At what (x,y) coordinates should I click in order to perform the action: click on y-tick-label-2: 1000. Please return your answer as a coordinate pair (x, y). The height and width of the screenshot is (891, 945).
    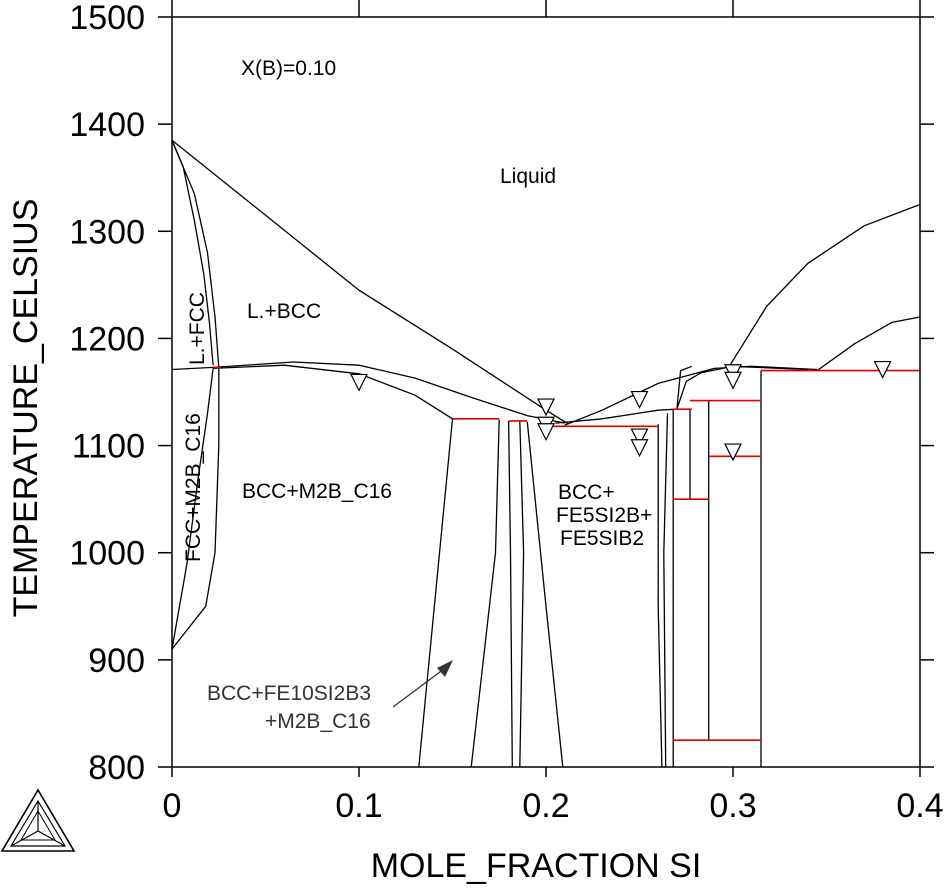
    Looking at the image, I should click on (107, 554).